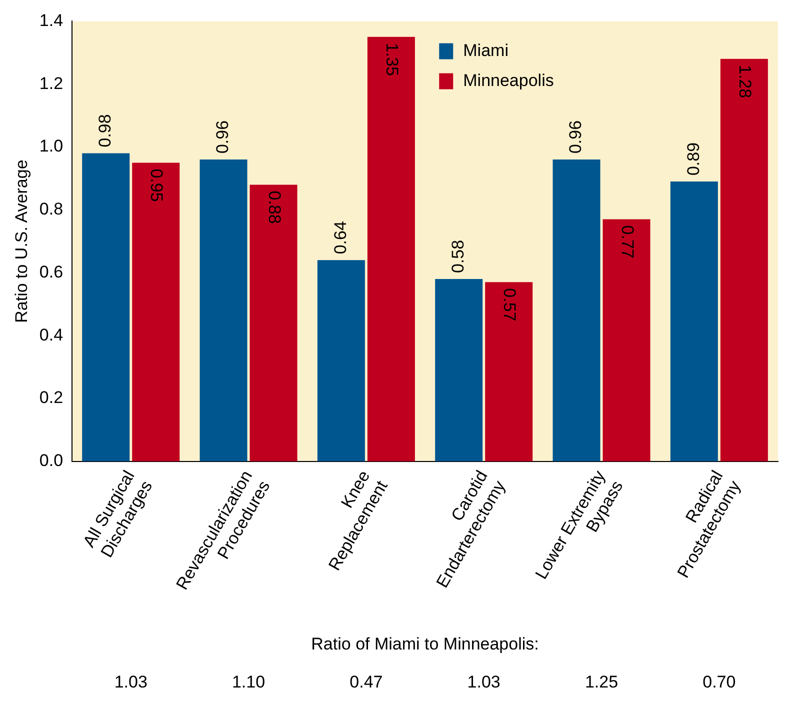 The image size is (790, 713). Describe the element at coordinates (51, 83) in the screenshot. I see `y-tick-label: 1.2` at that location.